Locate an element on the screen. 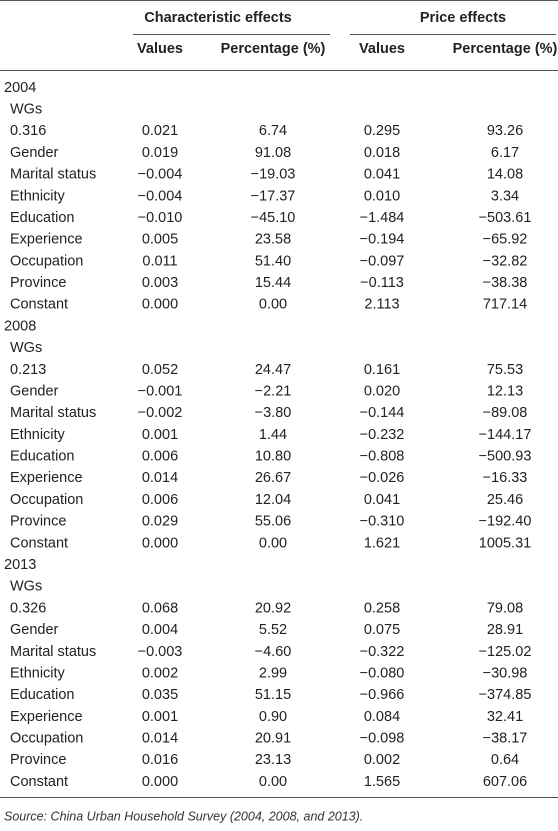 Image resolution: width=558 pixels, height=831 pixels. cell: 0.258 is located at coordinates (382, 608).